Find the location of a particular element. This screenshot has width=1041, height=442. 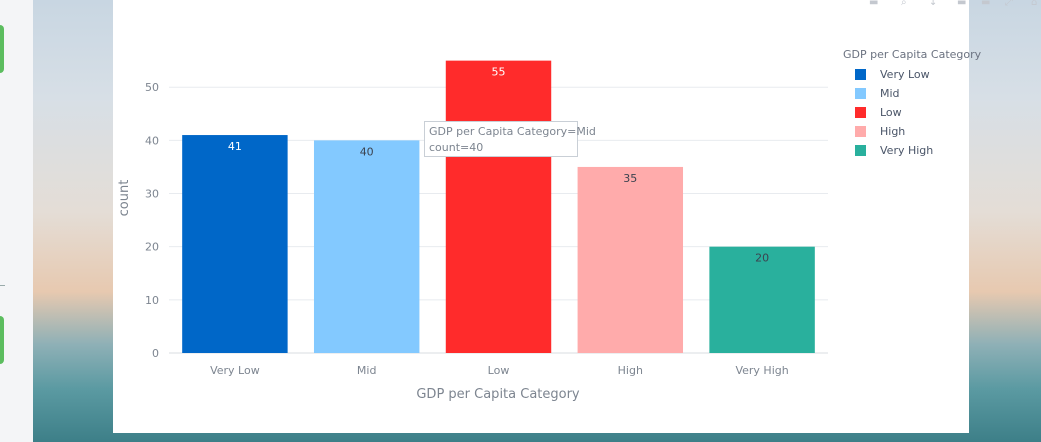

legend-label: Very Low is located at coordinates (905, 74).